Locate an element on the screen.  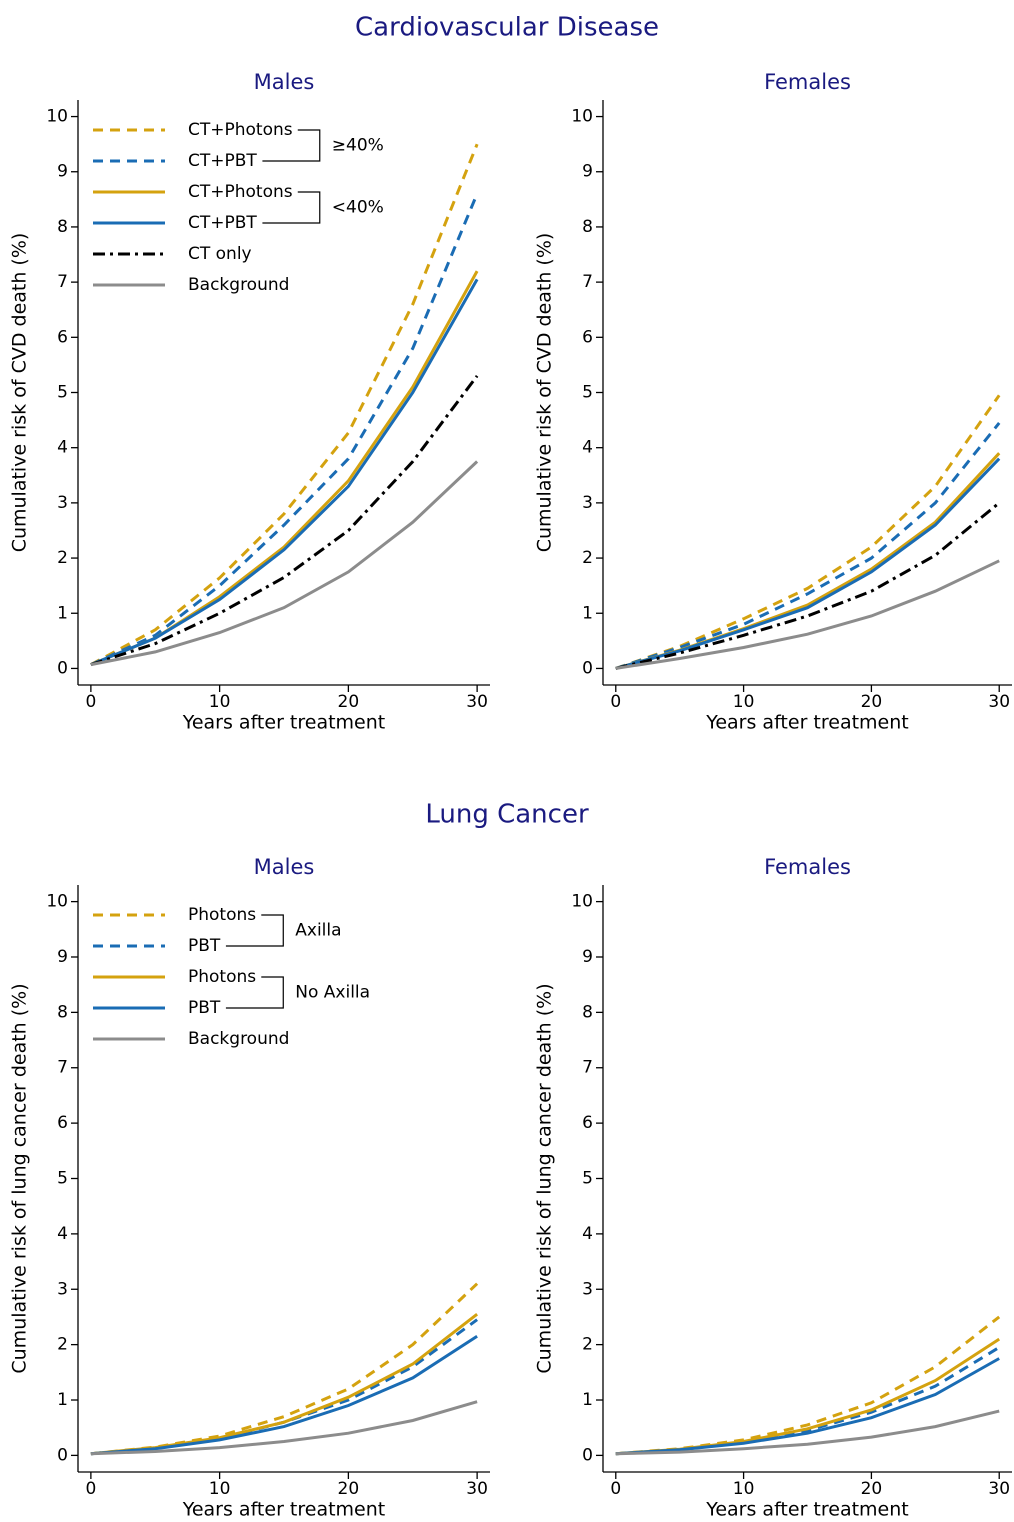
legend-label: CT only is located at coordinates (220, 254).